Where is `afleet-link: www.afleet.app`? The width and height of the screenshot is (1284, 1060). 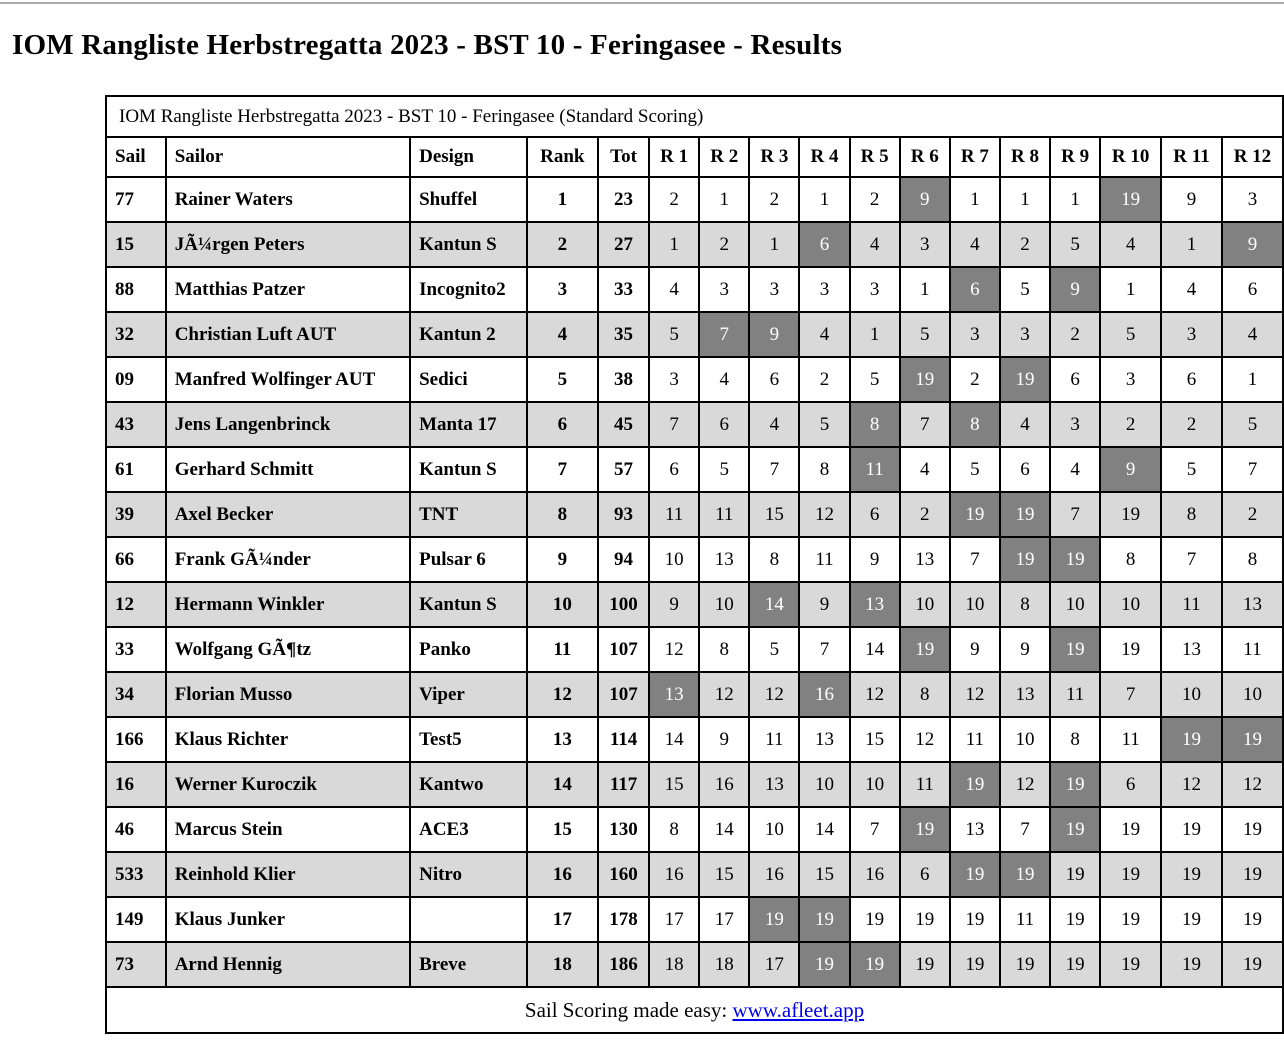 afleet-link: www.afleet.app is located at coordinates (798, 1009).